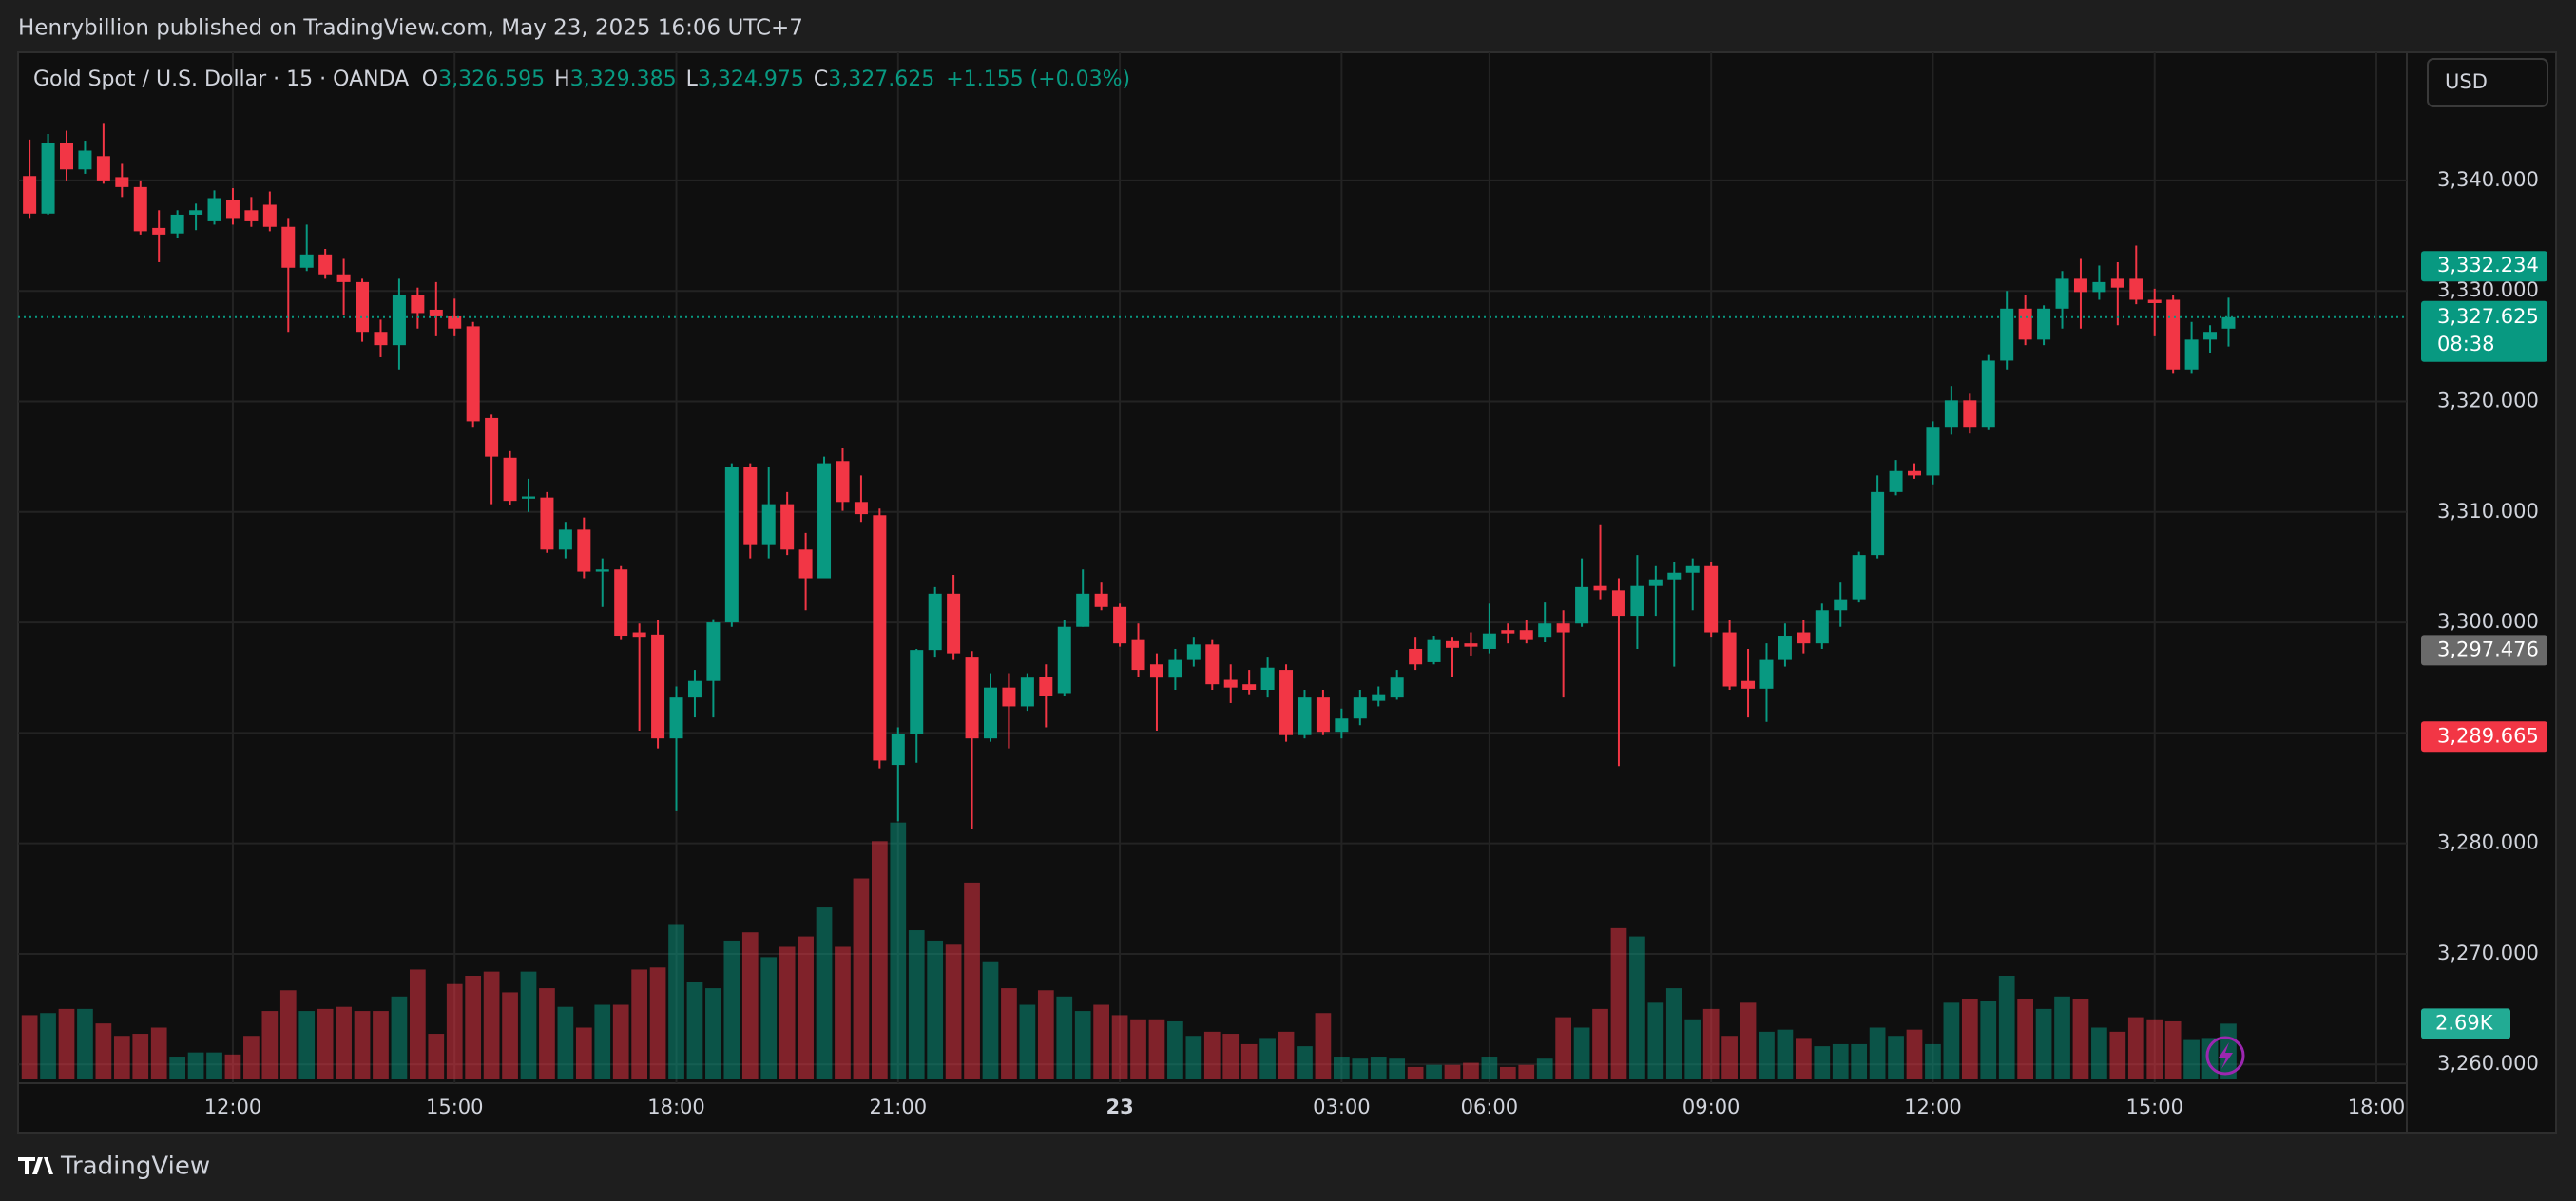 This screenshot has width=2576, height=1201. Describe the element at coordinates (1038, 79) in the screenshot. I see `legend-item: +1.155 (+0.03%)` at that location.